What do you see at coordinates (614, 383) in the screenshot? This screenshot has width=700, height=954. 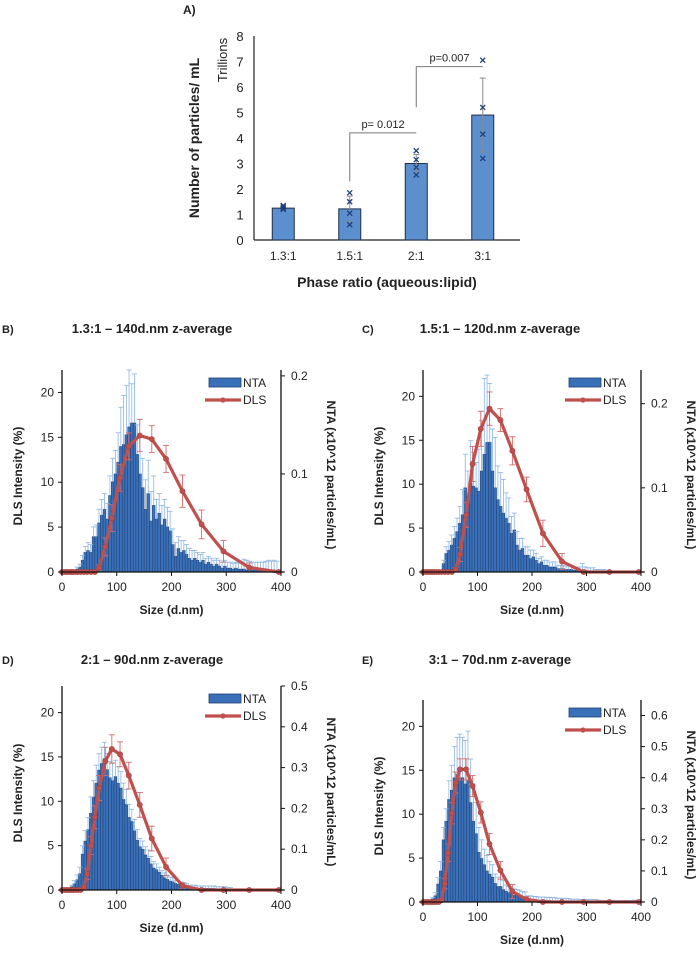 I see `legend-label-nta: NTA` at bounding box center [614, 383].